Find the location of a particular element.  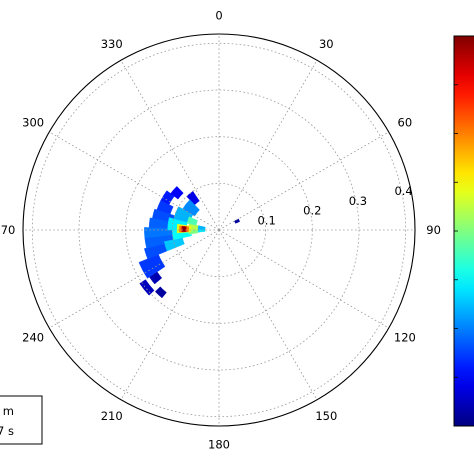

angle-tick-label: 300 is located at coordinates (33, 123).